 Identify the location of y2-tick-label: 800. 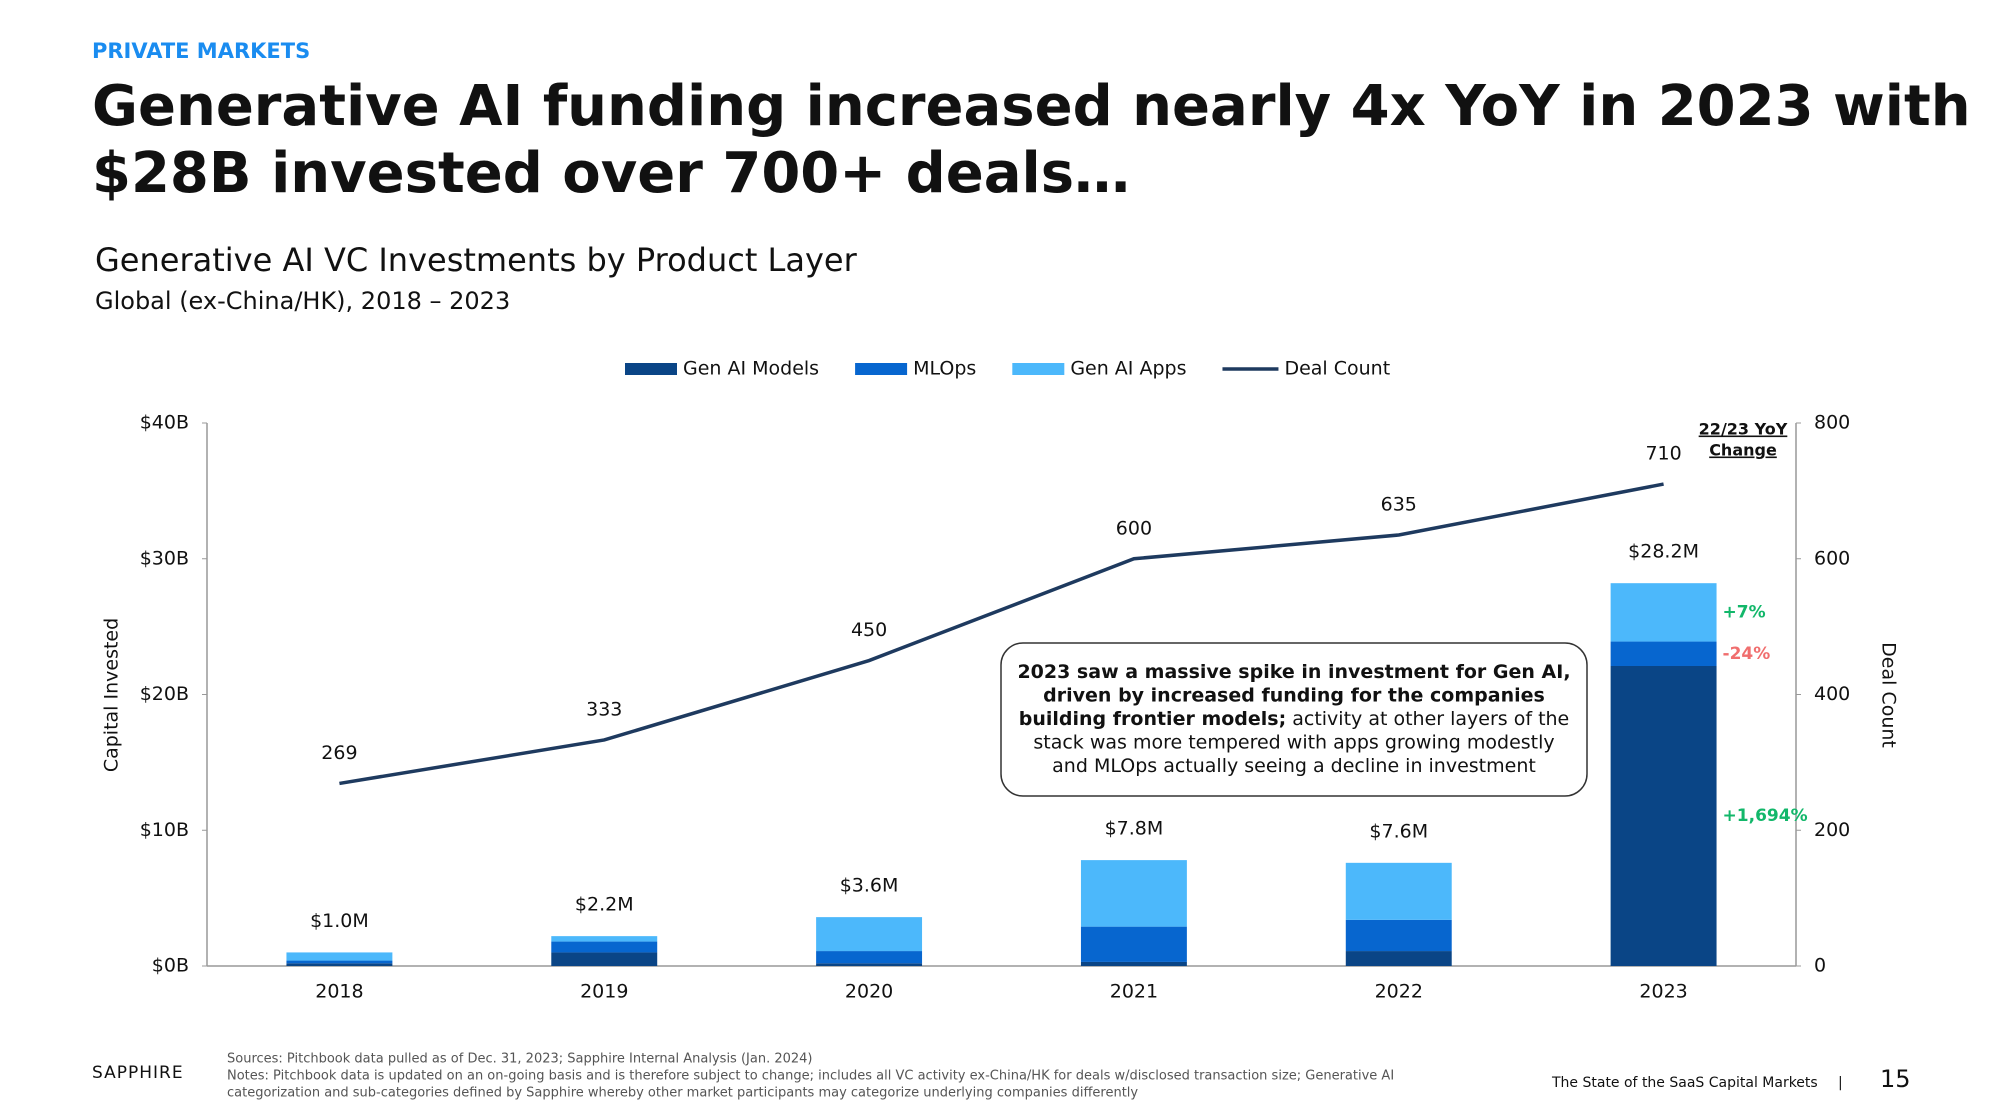
(1832, 423).